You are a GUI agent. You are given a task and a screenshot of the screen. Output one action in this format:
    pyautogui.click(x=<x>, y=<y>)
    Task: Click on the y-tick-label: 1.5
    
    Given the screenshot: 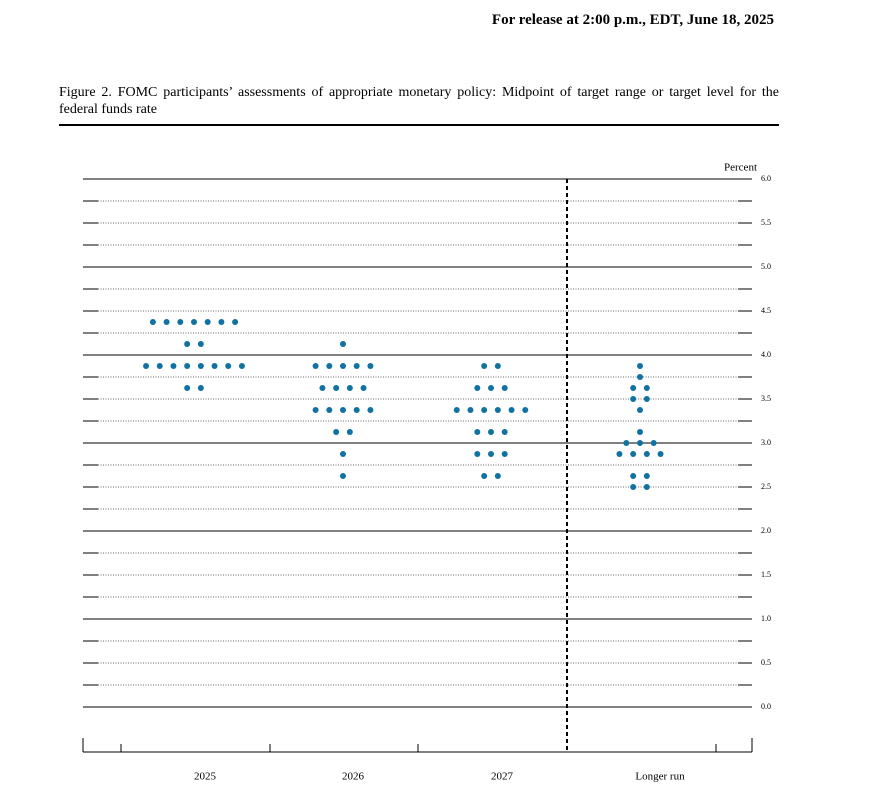 What is the action you would take?
    pyautogui.click(x=766, y=574)
    